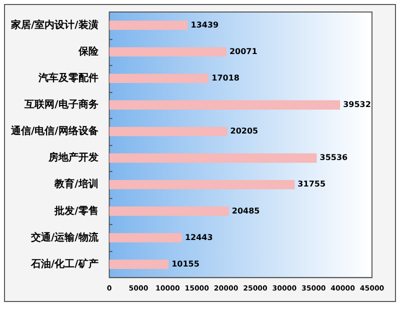 Image resolution: width=400 pixels, height=310 pixels. What do you see at coordinates (67, 78) in the screenshot?
I see `y-tick-label: 汽车及零配件` at bounding box center [67, 78].